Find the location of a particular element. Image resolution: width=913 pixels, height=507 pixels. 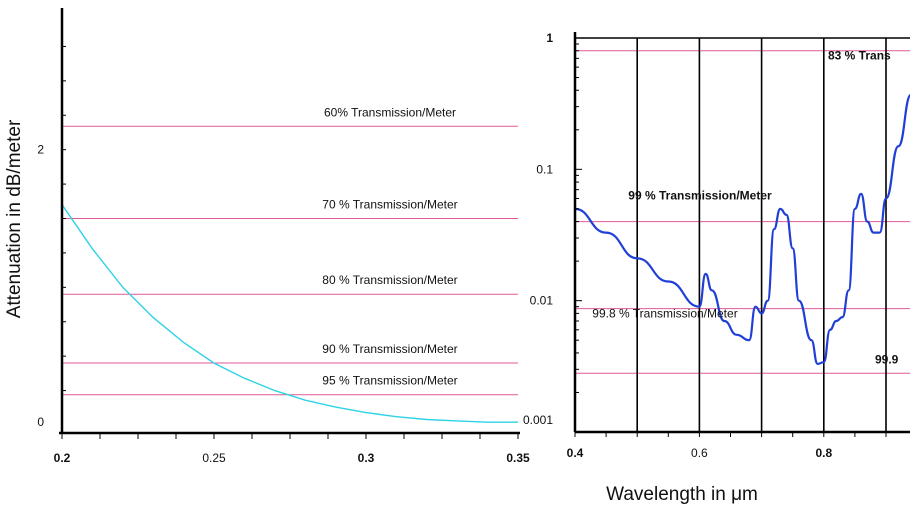

reference-line-label: 99.9 is located at coordinates (887, 359).